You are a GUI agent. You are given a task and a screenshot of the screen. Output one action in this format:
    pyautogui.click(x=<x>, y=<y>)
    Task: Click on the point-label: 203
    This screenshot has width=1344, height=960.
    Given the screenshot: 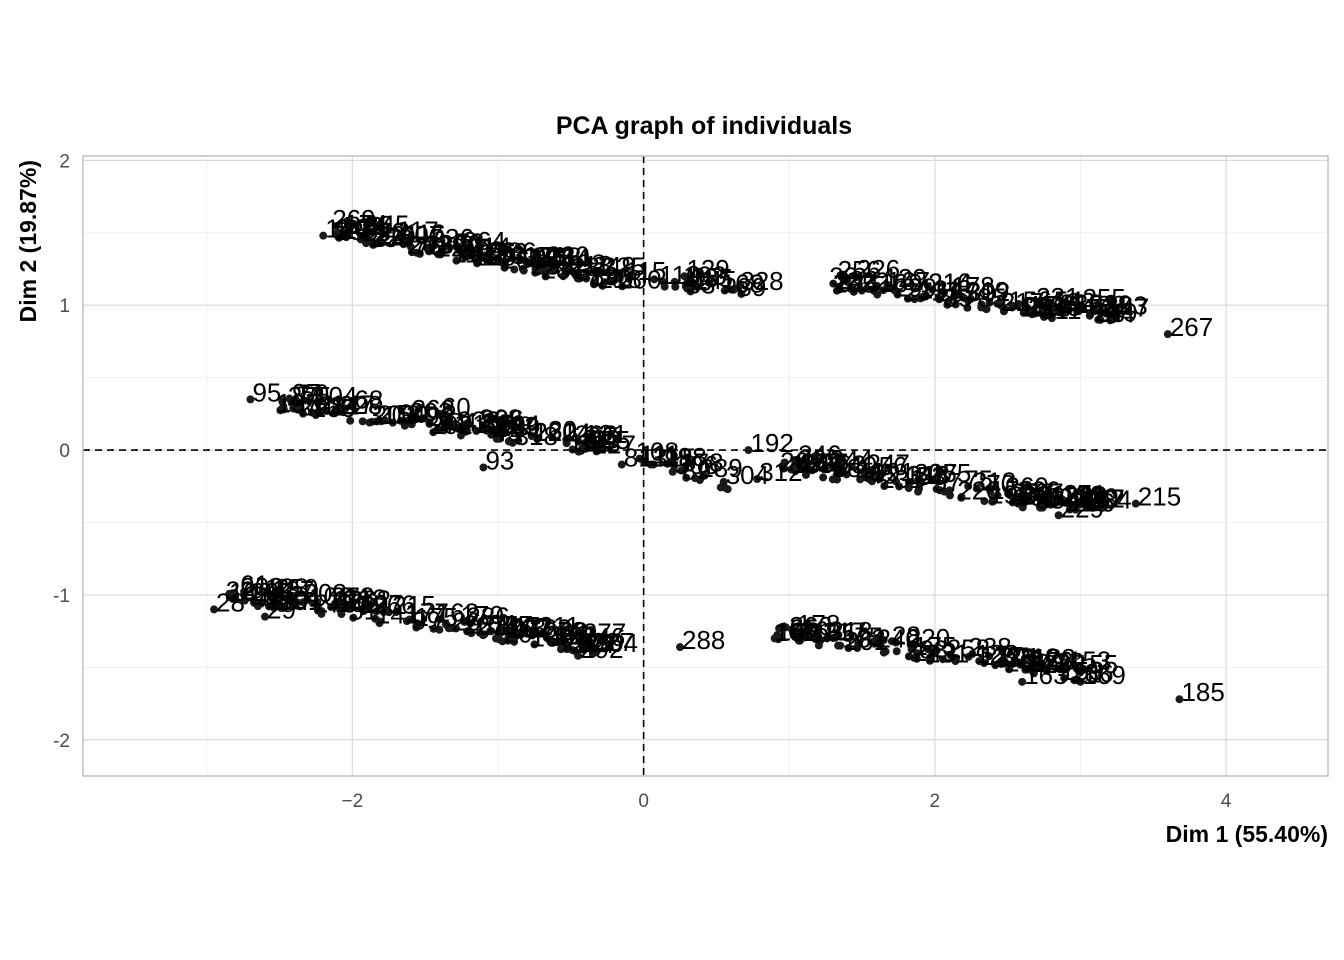 What is the action you would take?
    pyautogui.click(x=430, y=412)
    